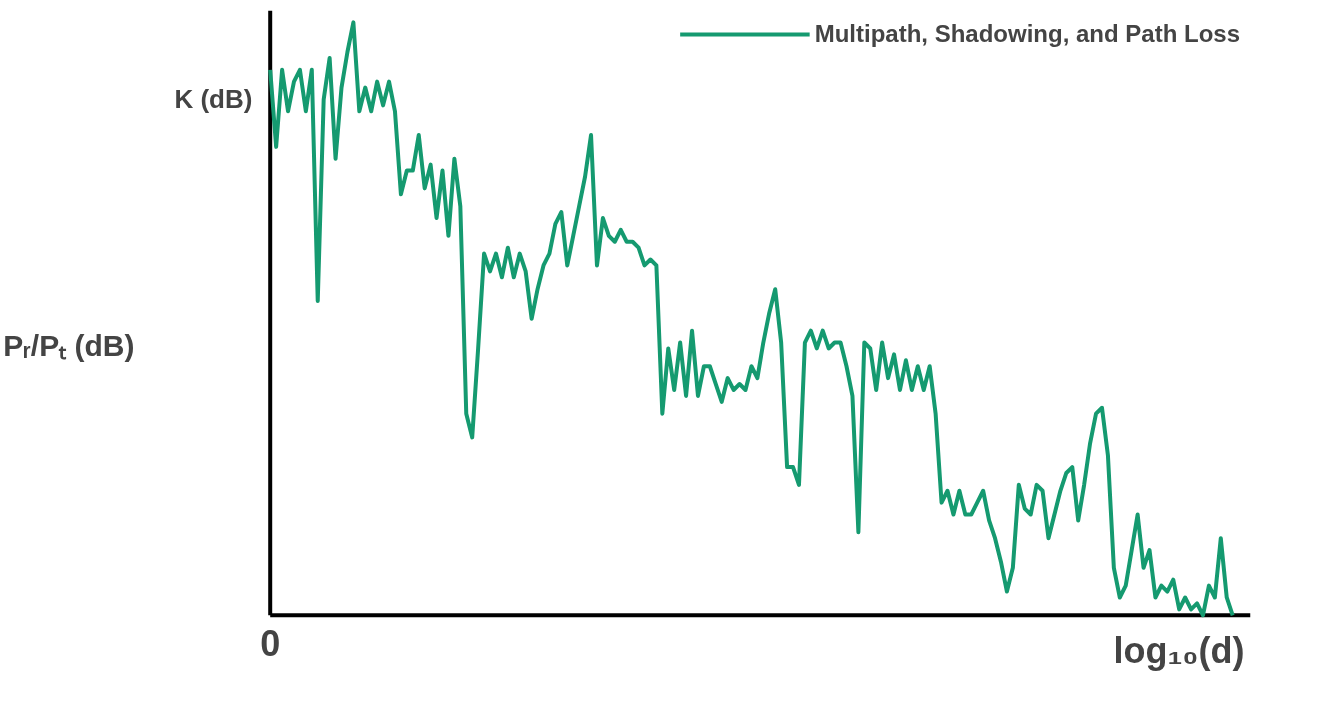 Image resolution: width=1320 pixels, height=714 pixels. Describe the element at coordinates (1027, 34) in the screenshot. I see `text: Multipath, Shadowing, and Path Loss` at that location.